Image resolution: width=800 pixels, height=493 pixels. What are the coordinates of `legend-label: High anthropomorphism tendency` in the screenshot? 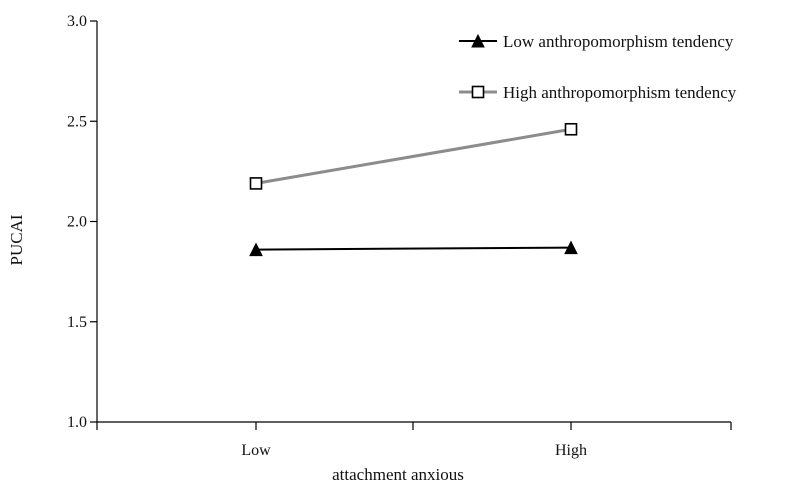 It's located at (620, 92).